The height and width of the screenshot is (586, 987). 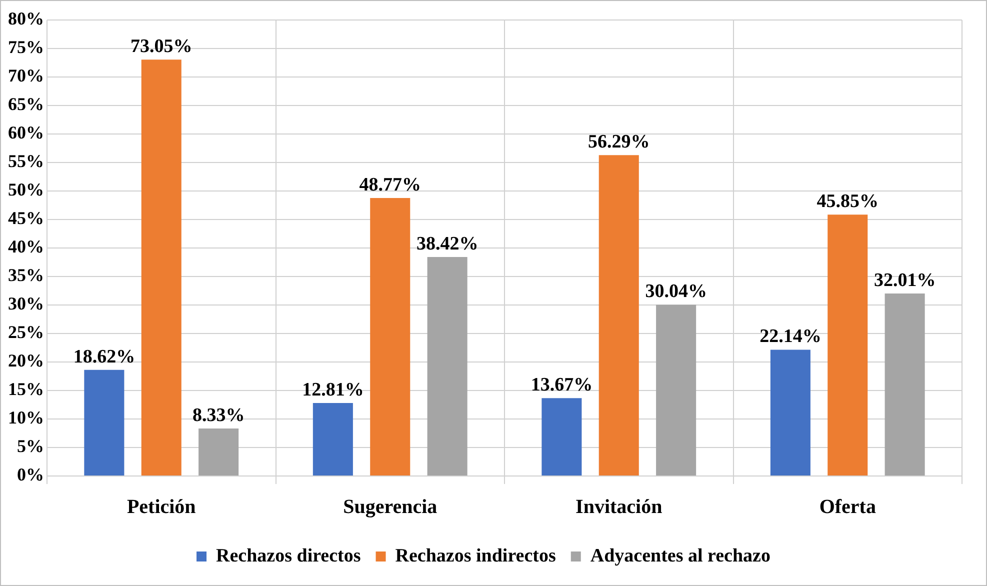 What do you see at coordinates (26, 190) in the screenshot?
I see `y-tick-label: 50%` at bounding box center [26, 190].